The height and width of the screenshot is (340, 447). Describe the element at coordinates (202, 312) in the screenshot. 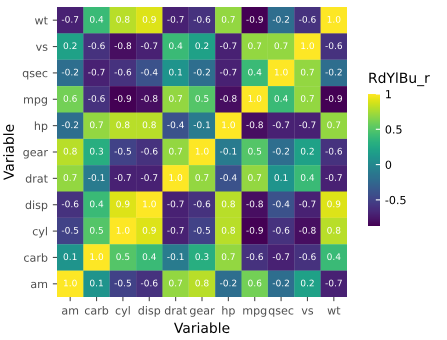

I see `x-tick-label: gear` at that location.